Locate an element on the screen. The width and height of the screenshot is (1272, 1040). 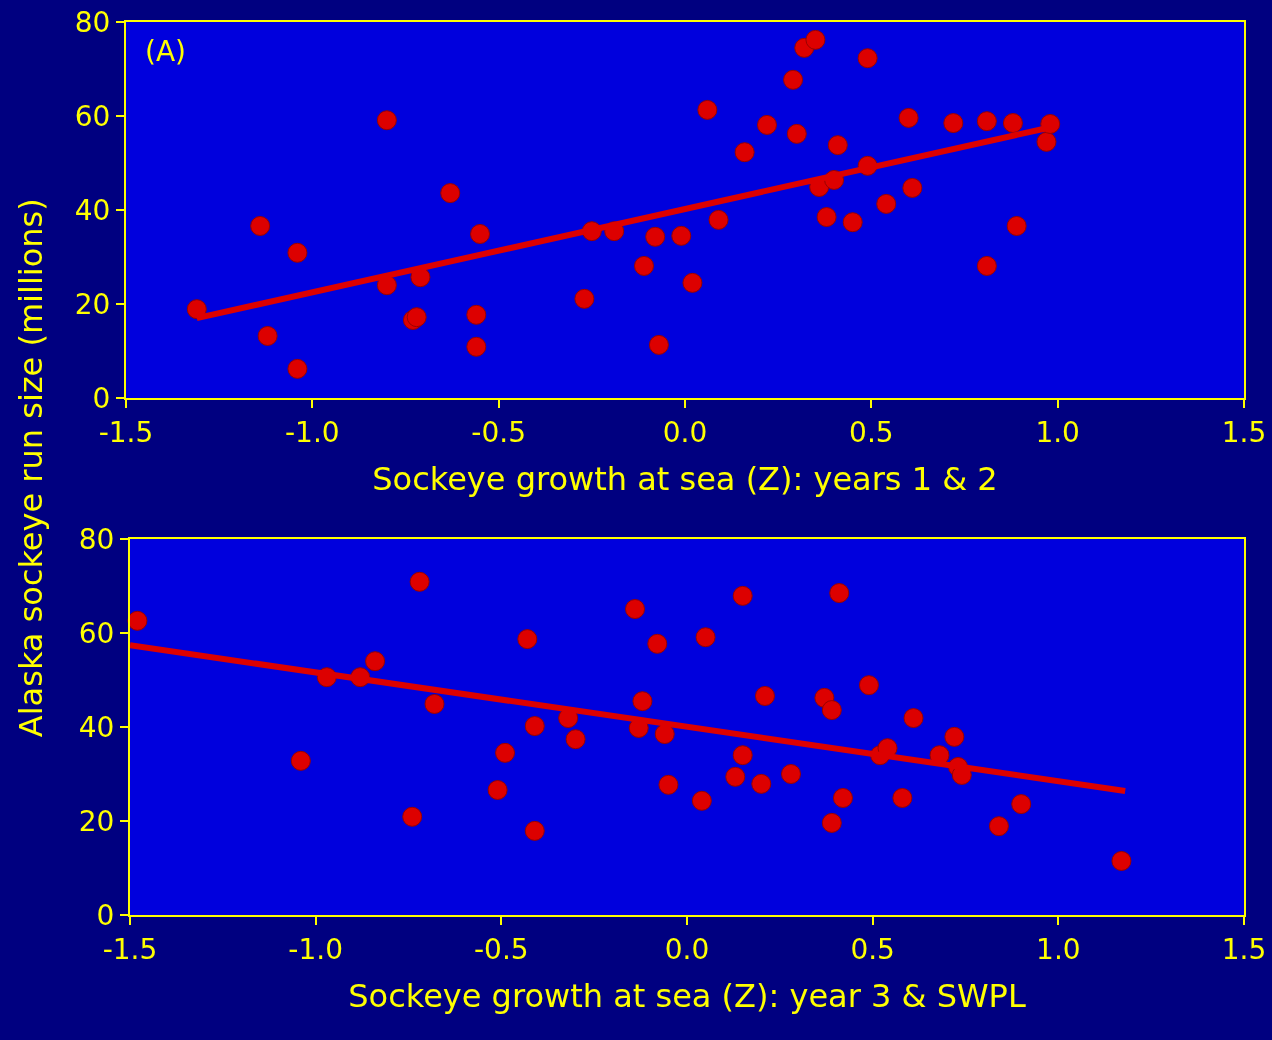
x-axis-title: Sockeye growth at sea (Z): years 1 & 2 is located at coordinates (685, 479).